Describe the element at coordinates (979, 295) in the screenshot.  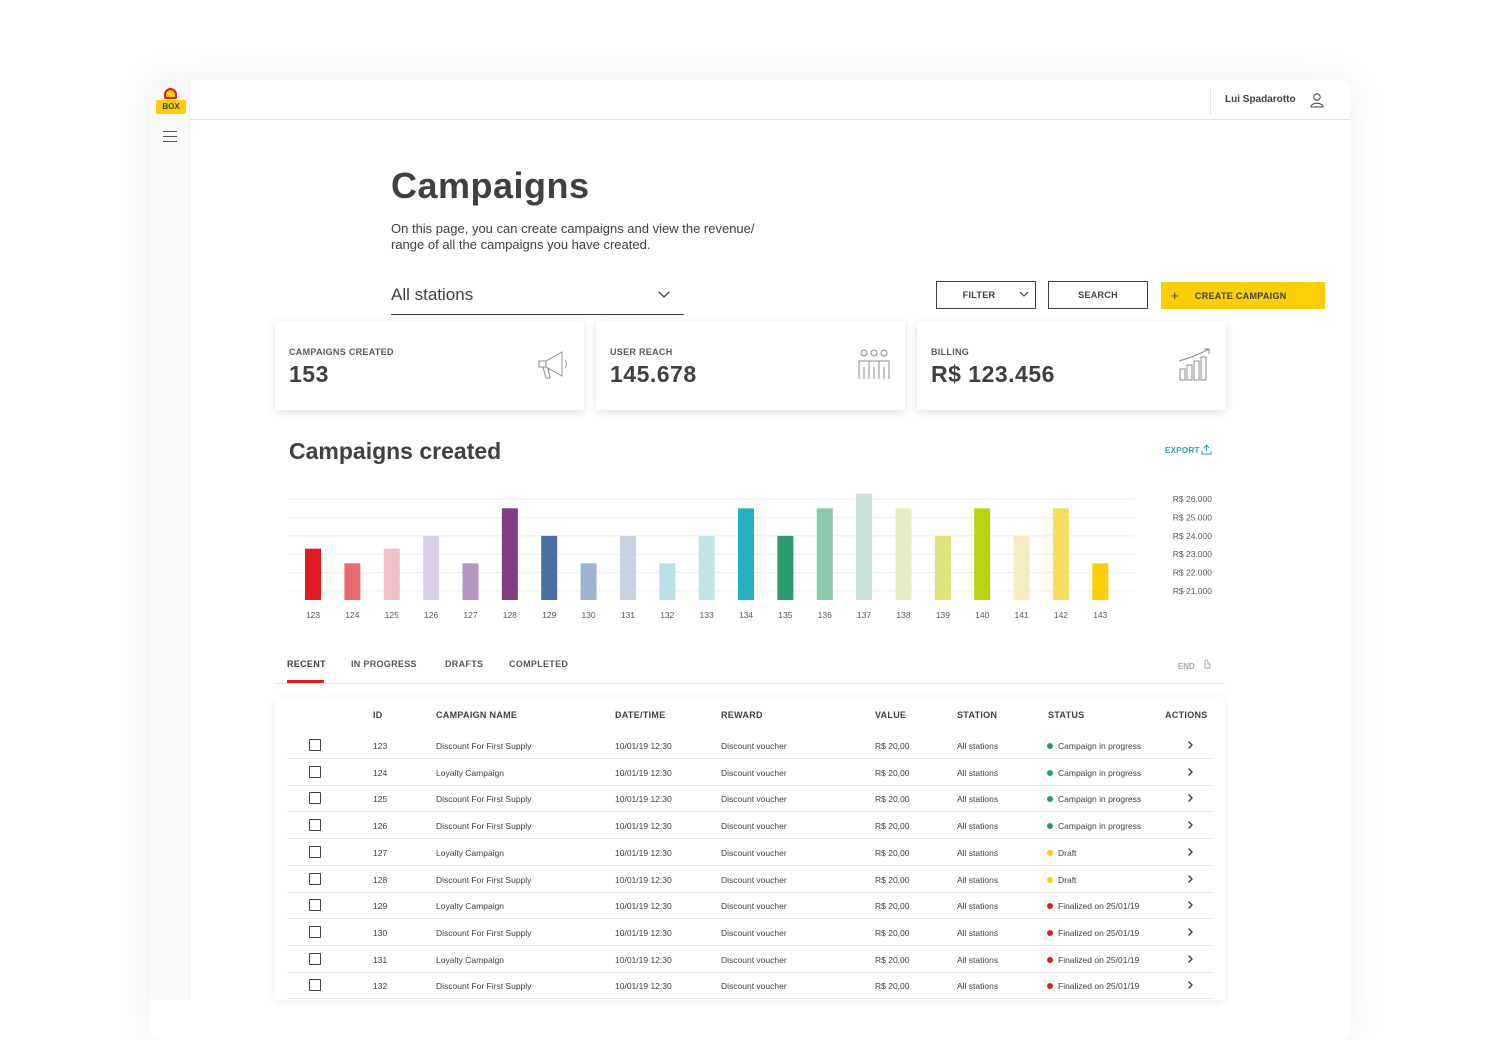
I see `filter-button-label: FILTER` at that location.